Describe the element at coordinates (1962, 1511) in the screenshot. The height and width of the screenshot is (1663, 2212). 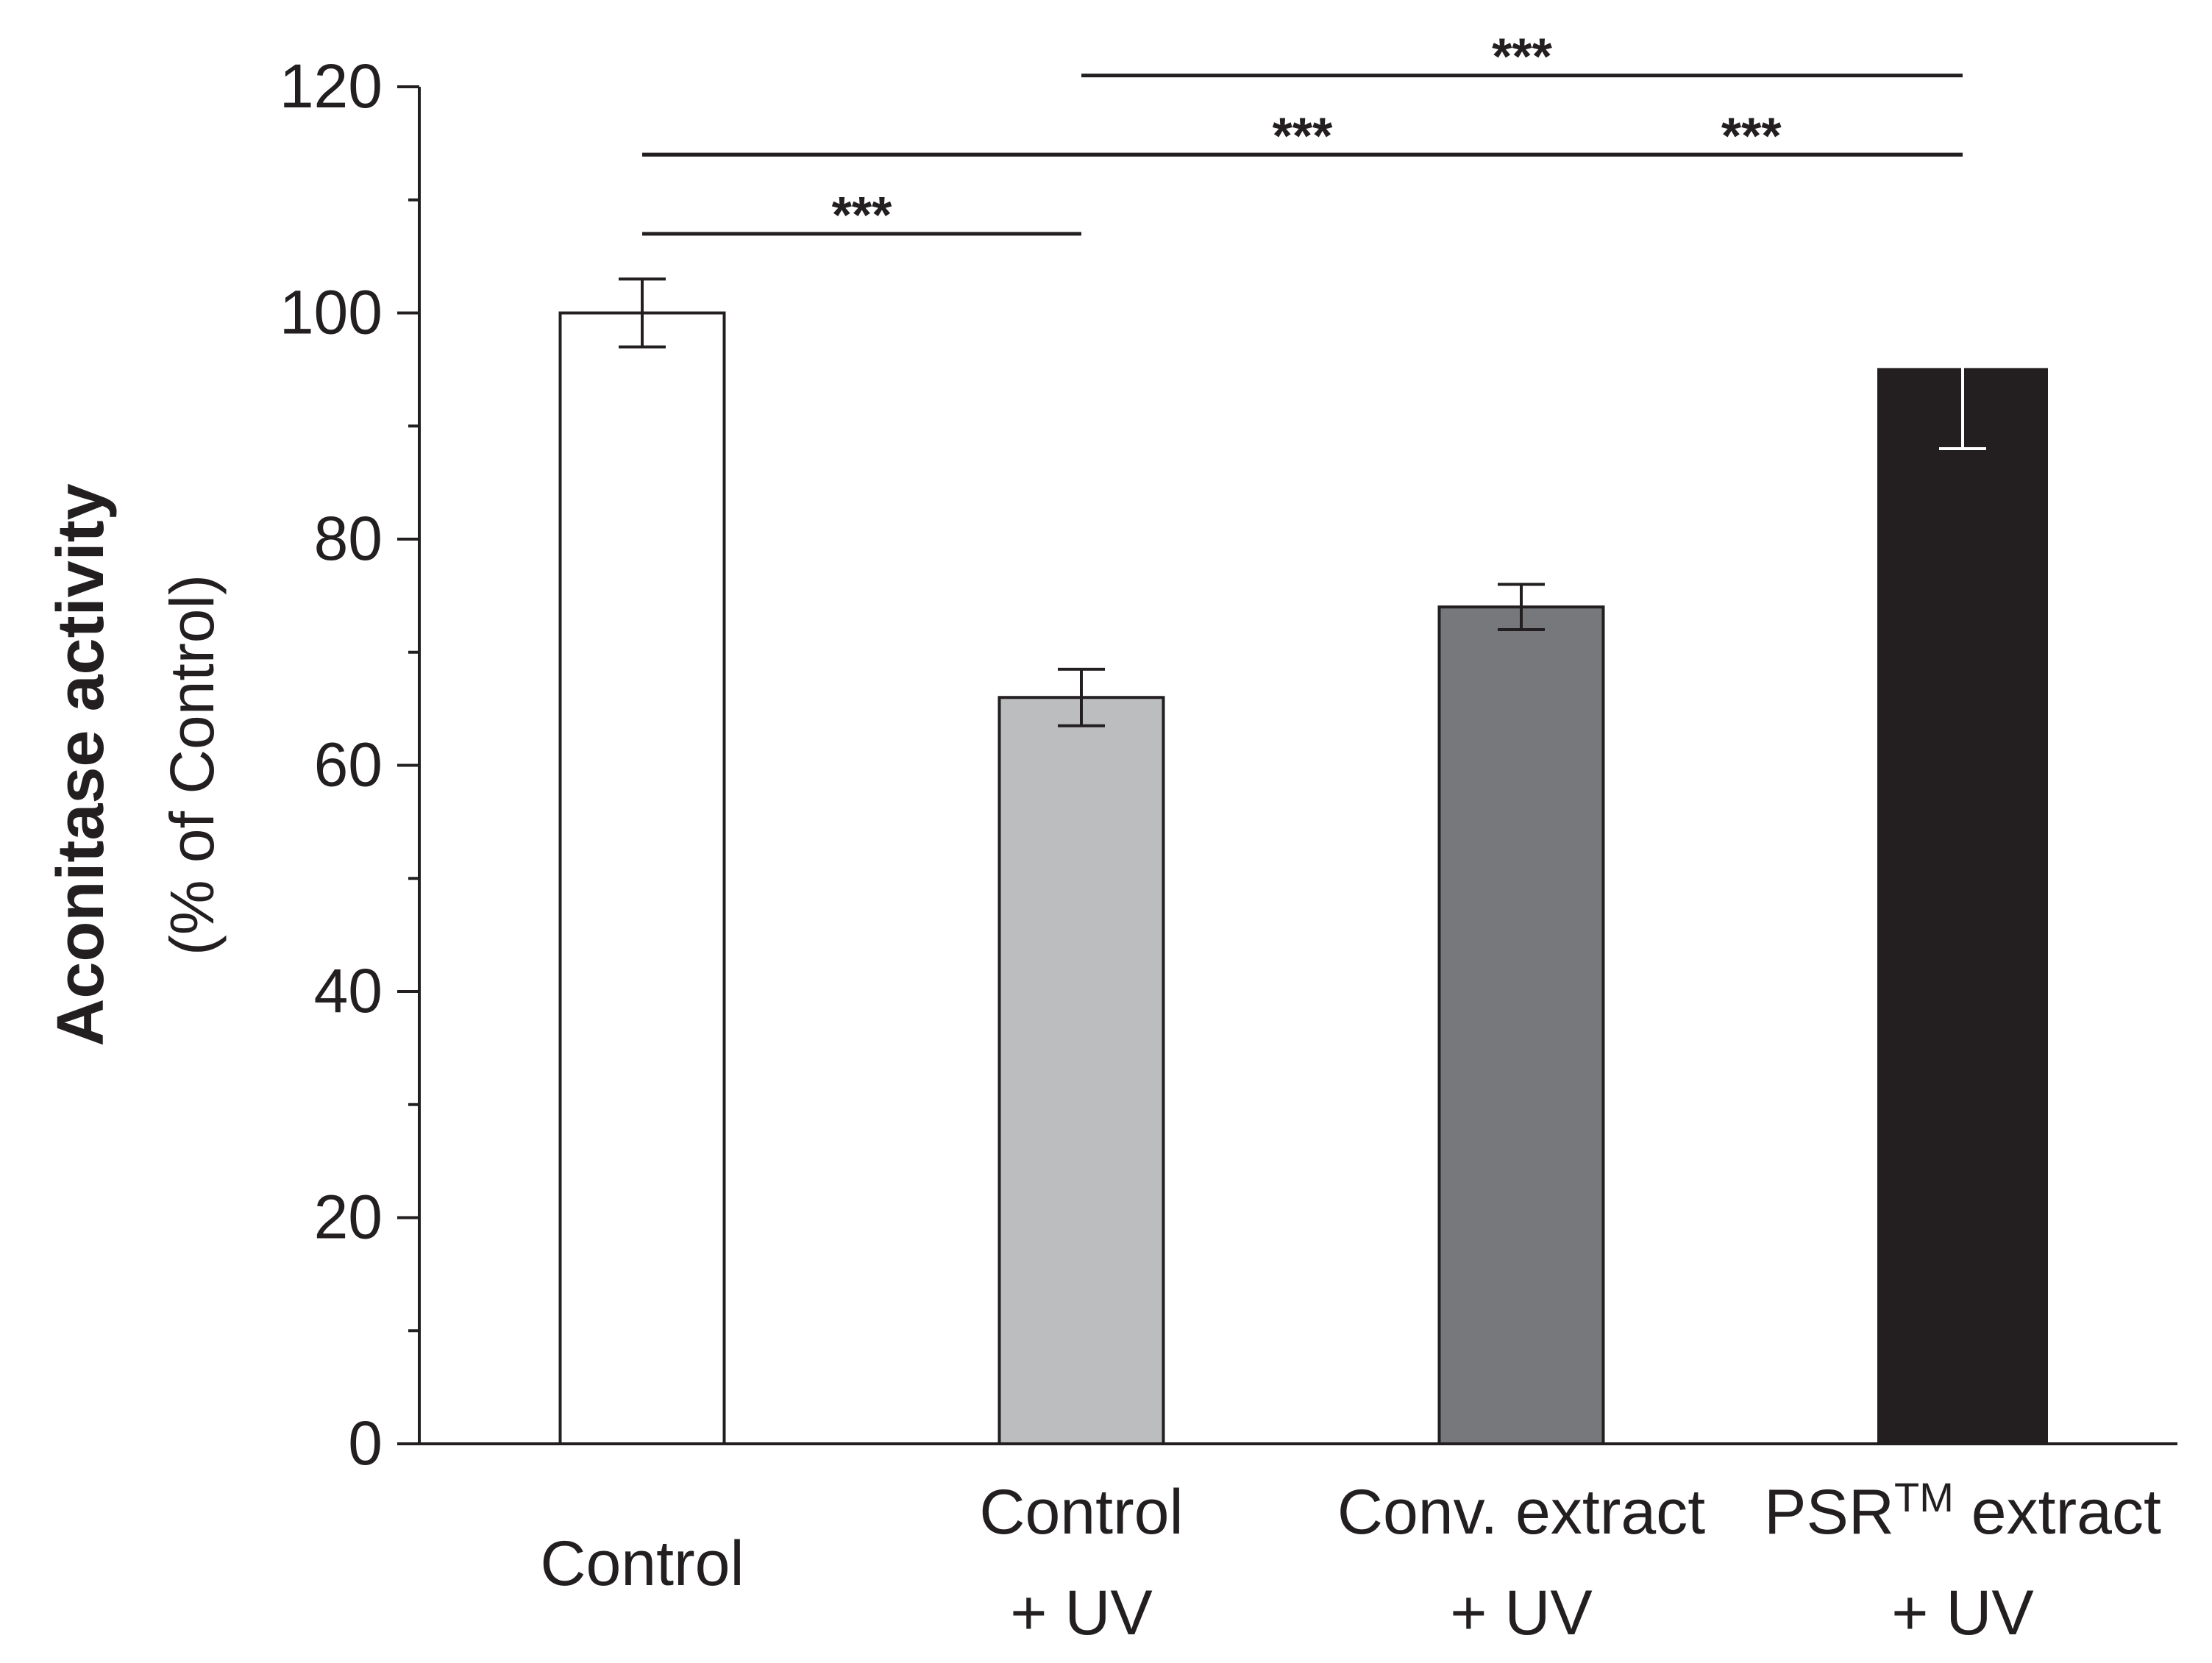
I see `category-label: PSRTM extract` at that location.